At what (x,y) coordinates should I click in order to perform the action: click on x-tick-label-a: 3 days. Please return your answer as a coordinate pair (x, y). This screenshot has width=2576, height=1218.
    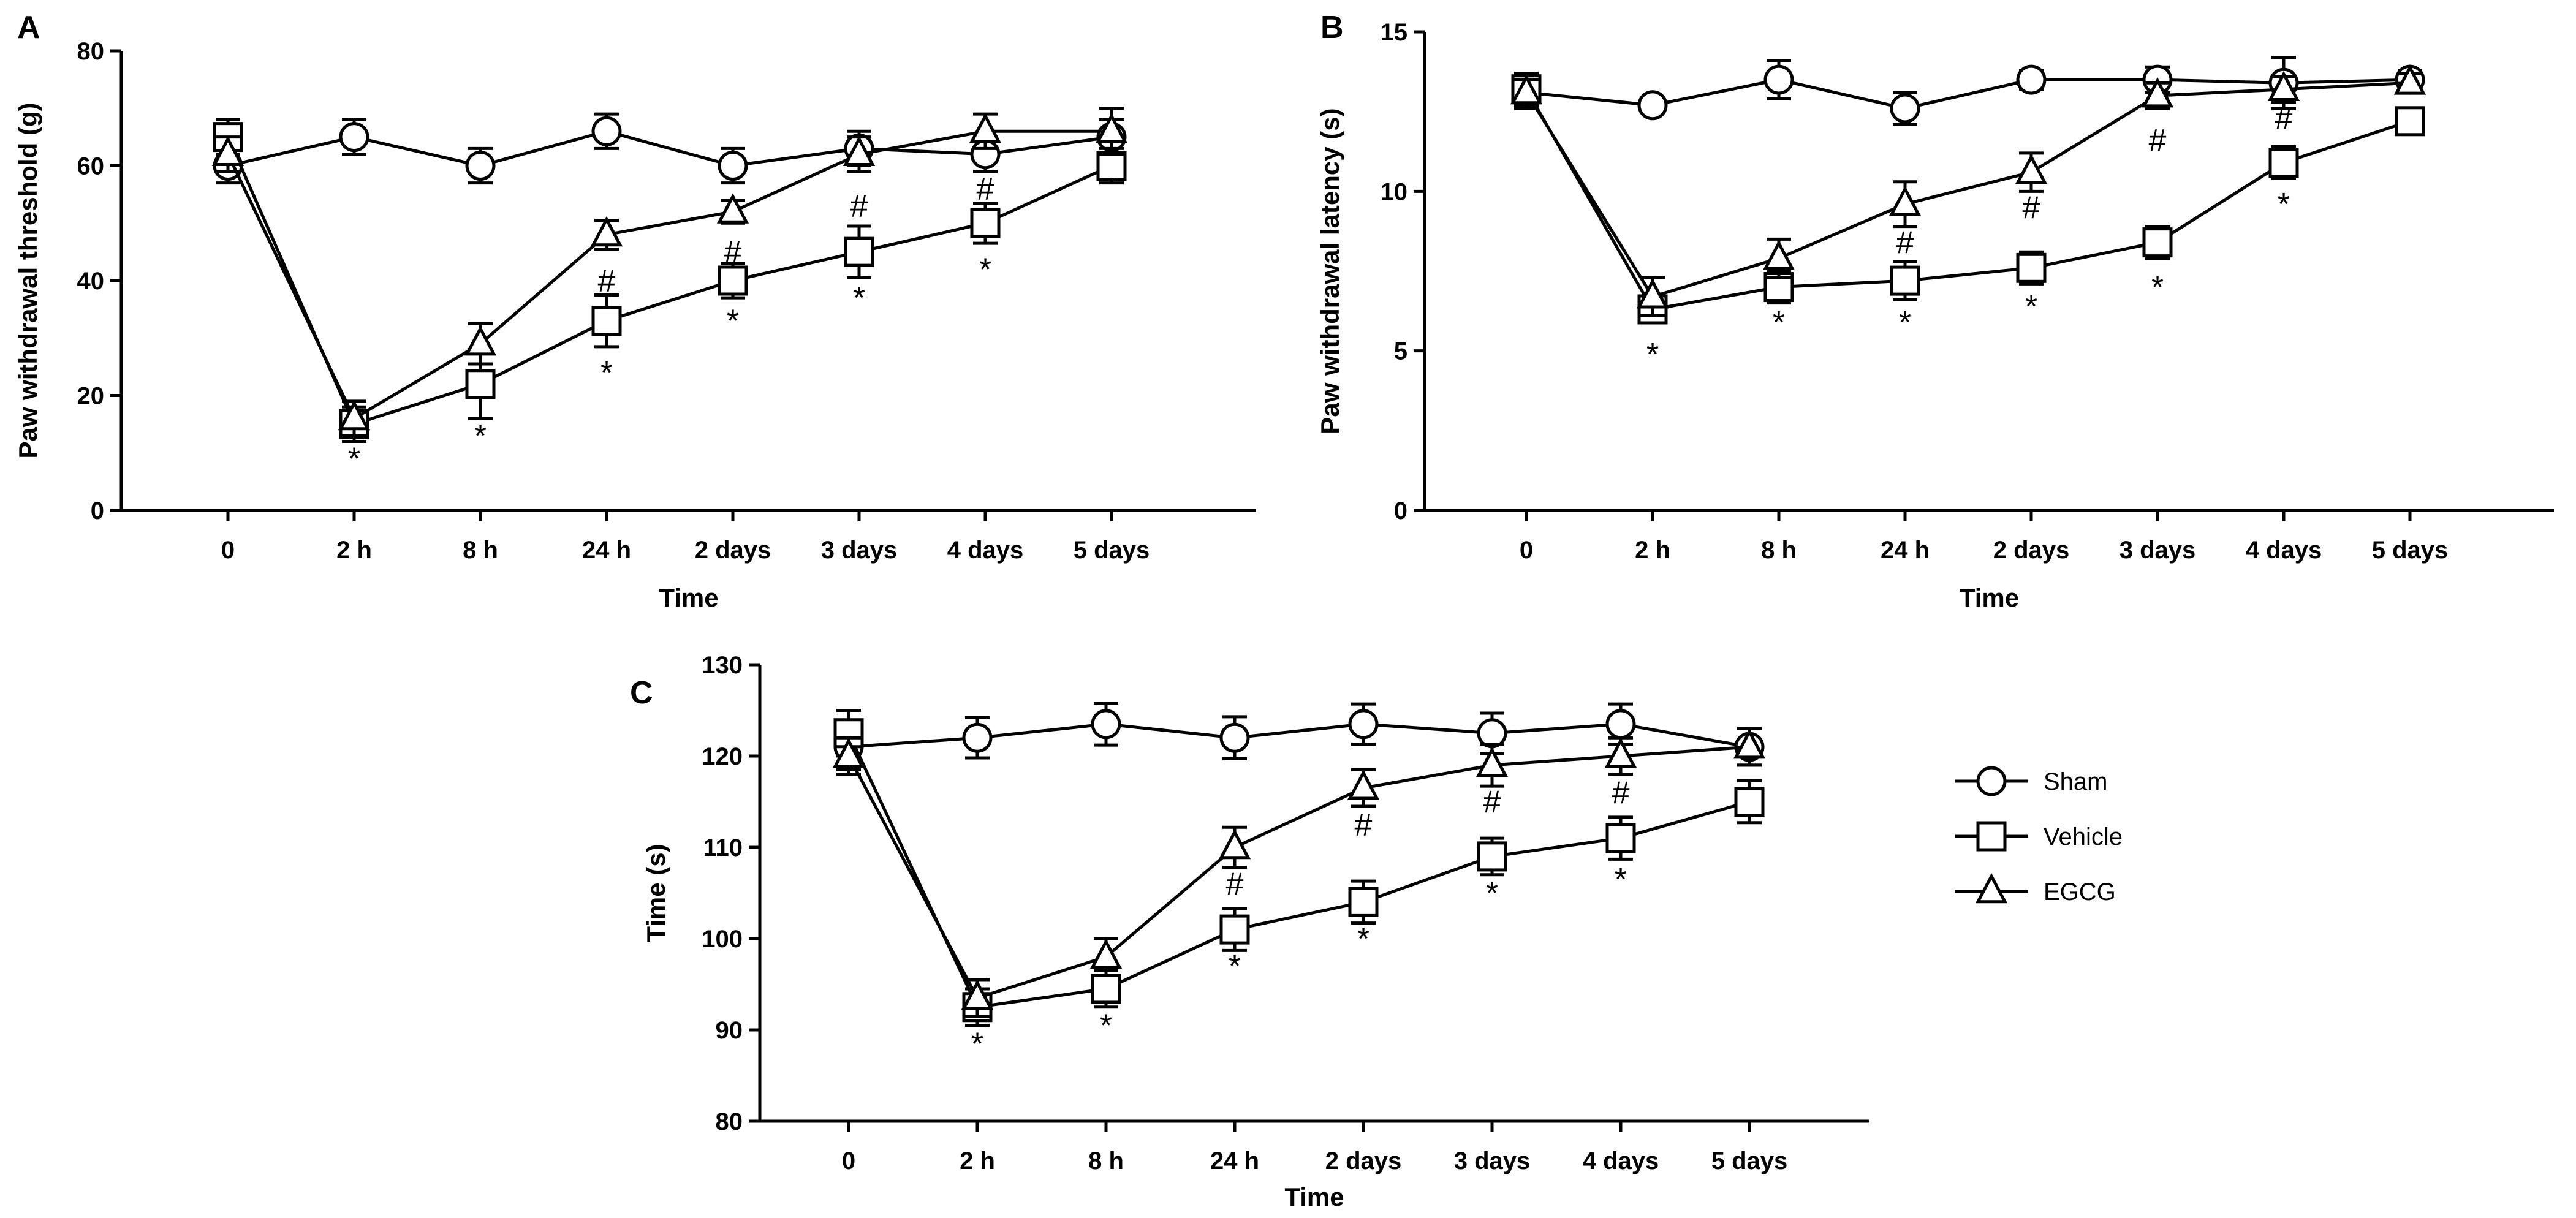
    Looking at the image, I should click on (859, 550).